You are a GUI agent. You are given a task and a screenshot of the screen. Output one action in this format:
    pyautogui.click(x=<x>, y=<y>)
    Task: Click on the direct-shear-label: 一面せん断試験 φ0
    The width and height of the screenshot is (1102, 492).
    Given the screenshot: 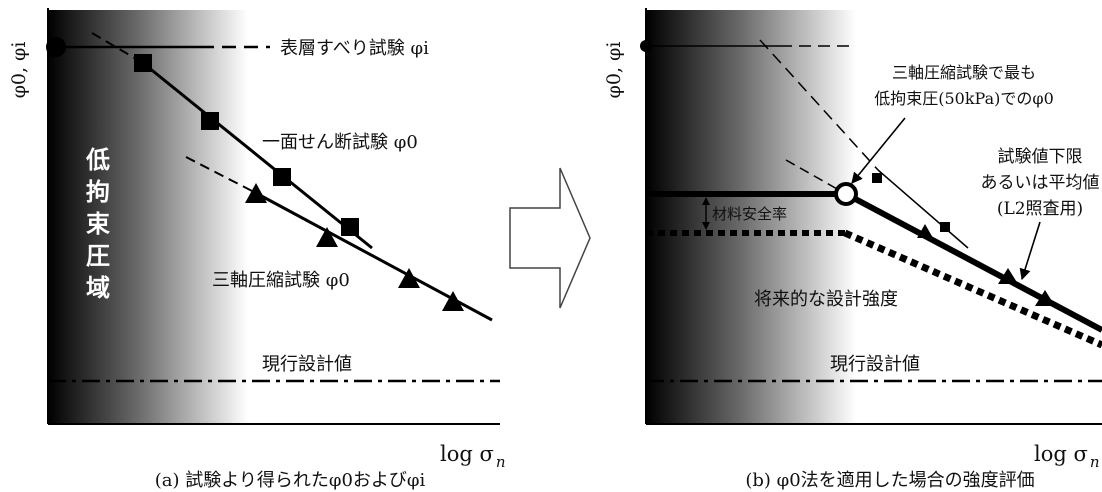 What is the action you would take?
    pyautogui.click(x=340, y=142)
    